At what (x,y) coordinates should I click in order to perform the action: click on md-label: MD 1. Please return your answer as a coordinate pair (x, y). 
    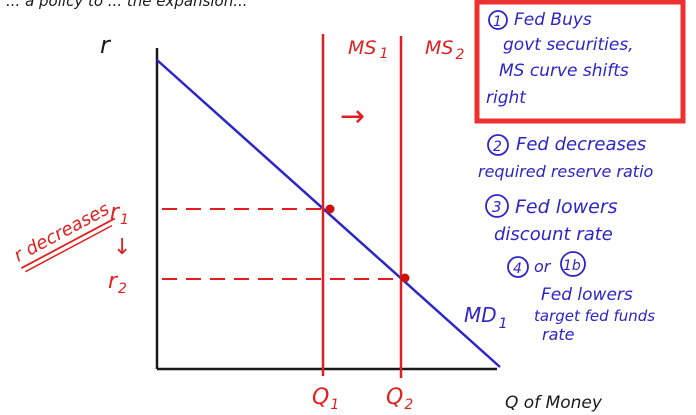
    Looking at the image, I should click on (486, 317).